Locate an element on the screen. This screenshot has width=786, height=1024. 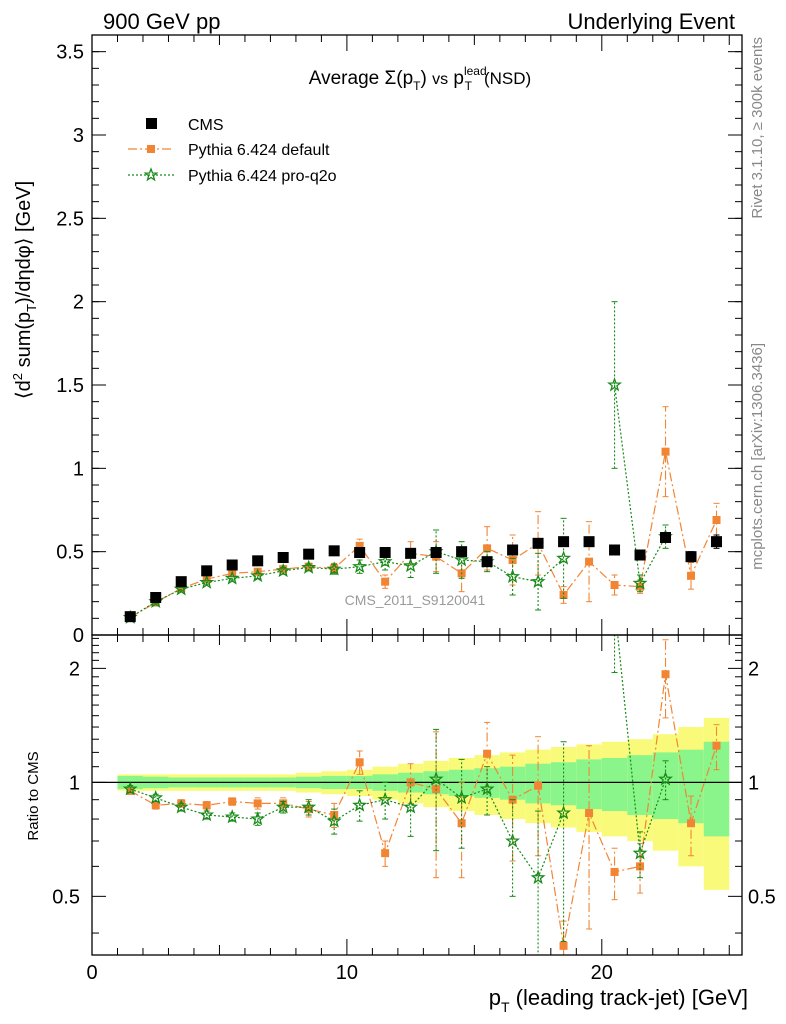
legend-label-default: Pythia 6.424 default is located at coordinates (259, 150).